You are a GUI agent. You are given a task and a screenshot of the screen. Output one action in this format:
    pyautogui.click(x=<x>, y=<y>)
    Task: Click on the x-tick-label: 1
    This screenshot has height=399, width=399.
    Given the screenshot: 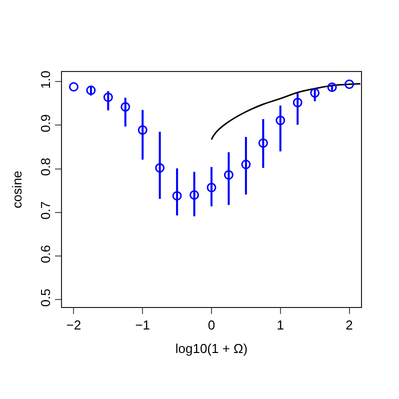 What is the action you would take?
    pyautogui.click(x=280, y=325)
    